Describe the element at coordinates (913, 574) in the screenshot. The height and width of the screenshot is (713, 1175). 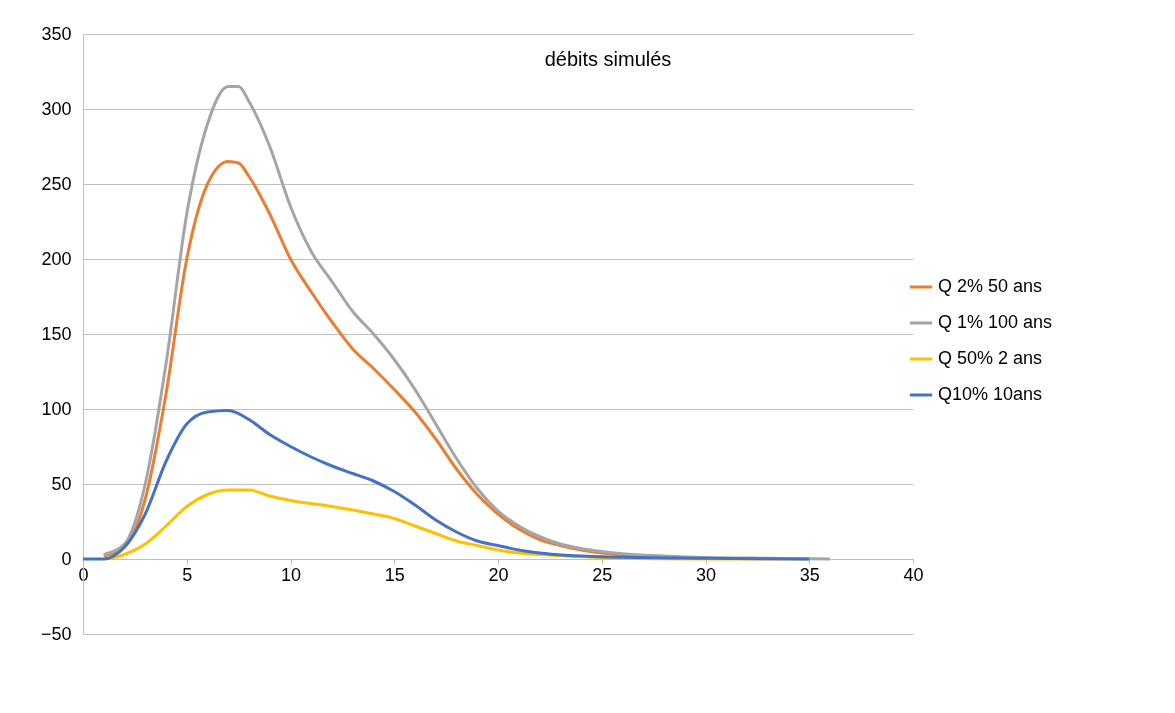
I see `x-tick-label: 40` at that location.